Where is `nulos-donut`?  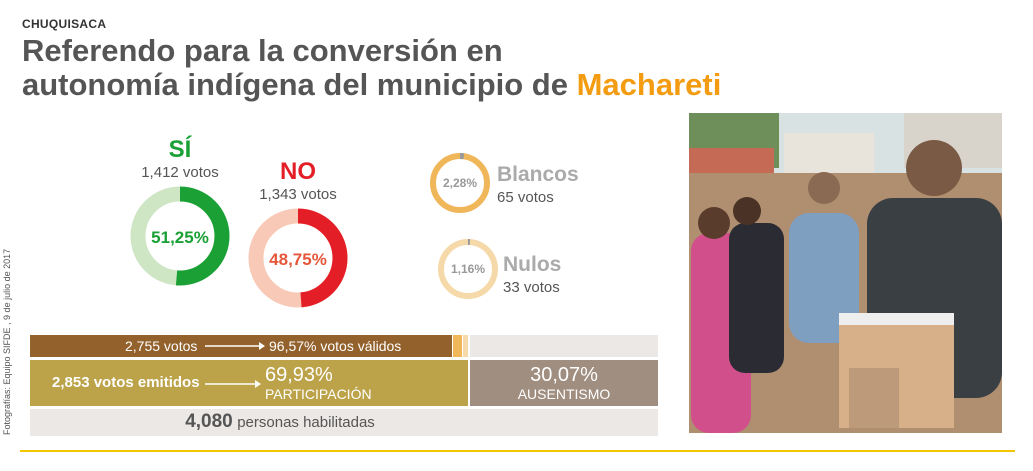 nulos-donut is located at coordinates (468, 269).